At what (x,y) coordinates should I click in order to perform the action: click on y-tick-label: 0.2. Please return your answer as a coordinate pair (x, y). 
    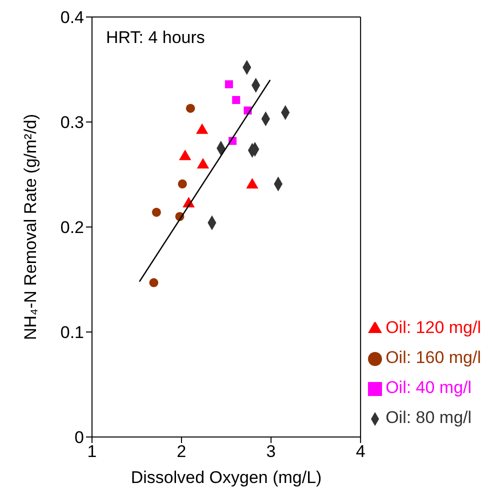
    Looking at the image, I should click on (72, 228).